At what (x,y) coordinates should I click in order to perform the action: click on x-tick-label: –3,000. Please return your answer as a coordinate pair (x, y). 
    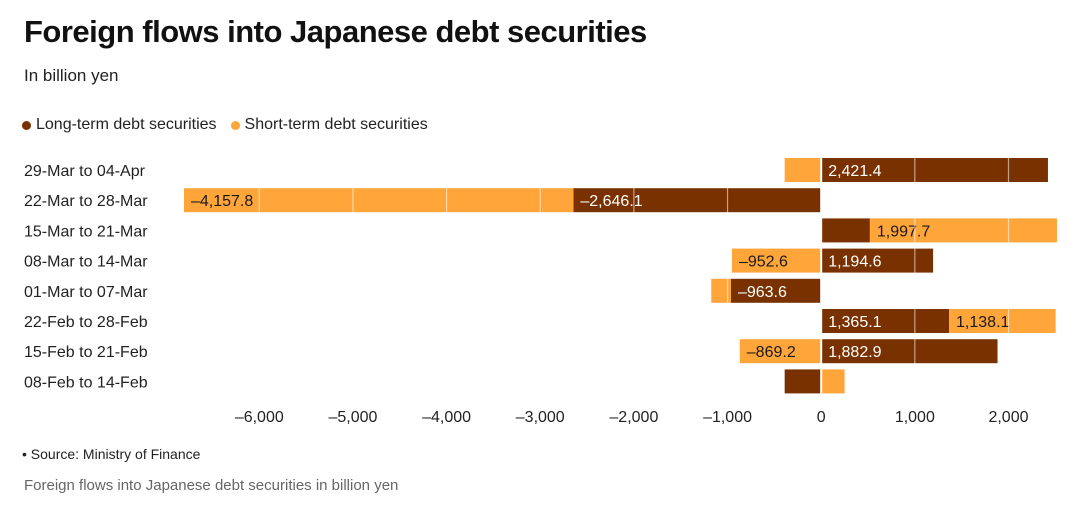
    Looking at the image, I should click on (540, 417).